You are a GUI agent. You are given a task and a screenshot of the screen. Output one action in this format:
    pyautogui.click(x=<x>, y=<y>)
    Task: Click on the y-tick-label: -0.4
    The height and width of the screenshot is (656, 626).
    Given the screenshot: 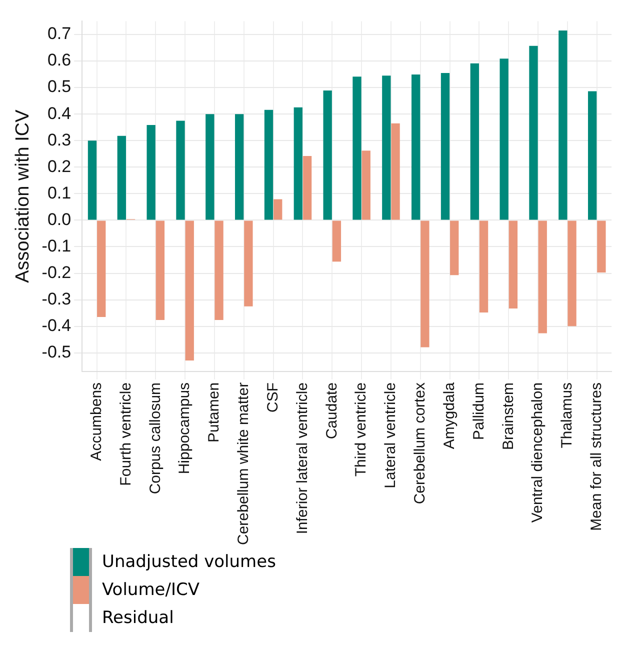 What is the action you would take?
    pyautogui.click(x=57, y=326)
    